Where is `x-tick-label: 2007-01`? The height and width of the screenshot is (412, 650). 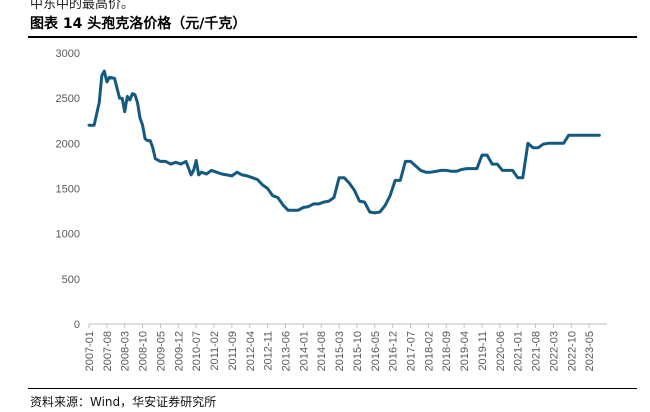
x-tick-label: 2007-01 is located at coordinates (90, 351).